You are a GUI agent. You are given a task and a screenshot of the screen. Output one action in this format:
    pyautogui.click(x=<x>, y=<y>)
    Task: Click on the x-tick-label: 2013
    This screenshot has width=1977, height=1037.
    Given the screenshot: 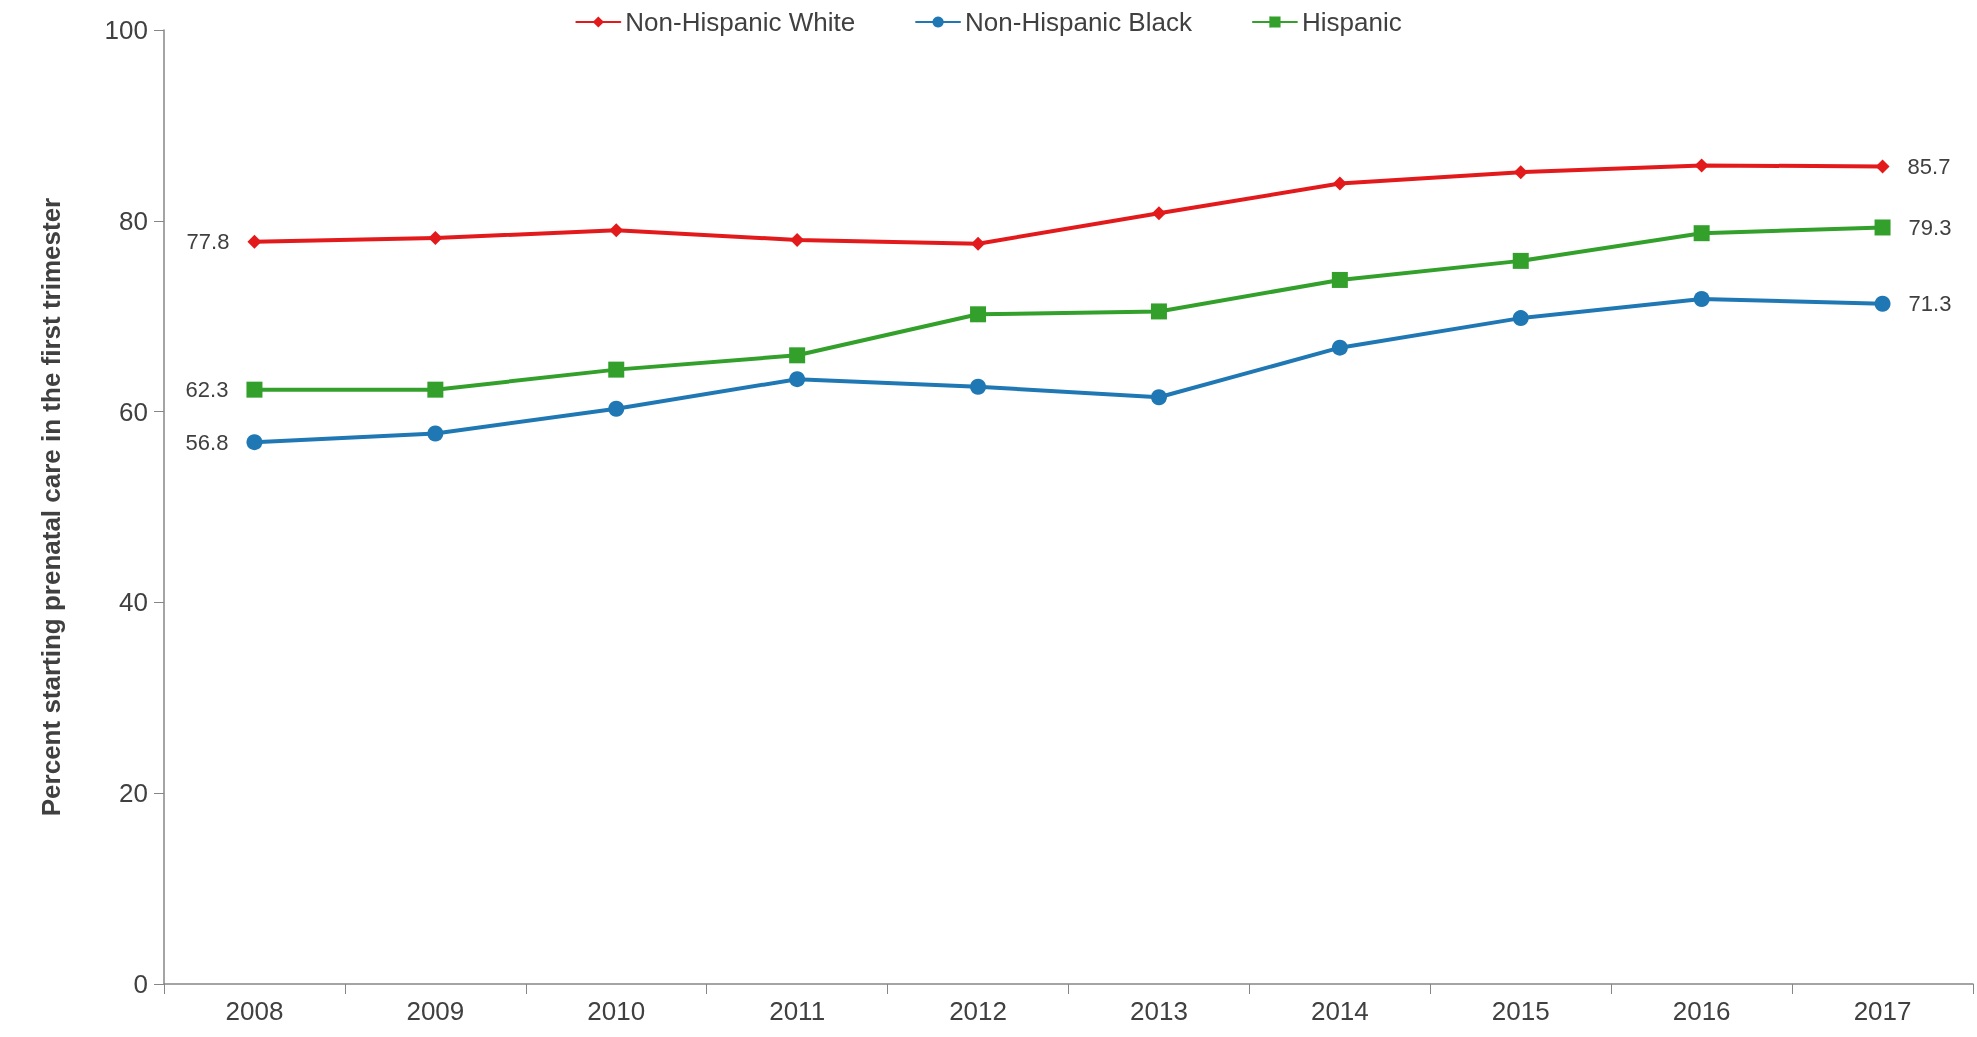 What is the action you would take?
    pyautogui.click(x=1159, y=1011)
    